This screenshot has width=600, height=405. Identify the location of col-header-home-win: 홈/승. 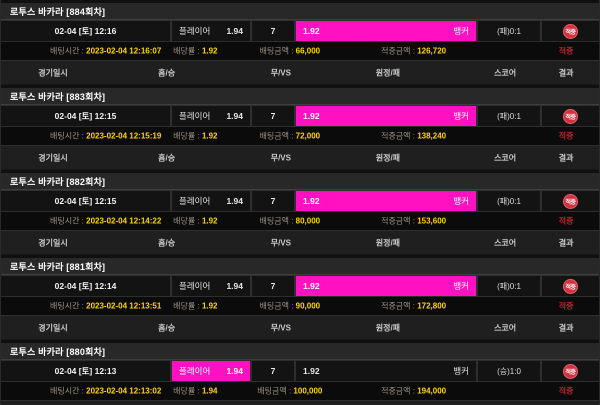
(167, 72).